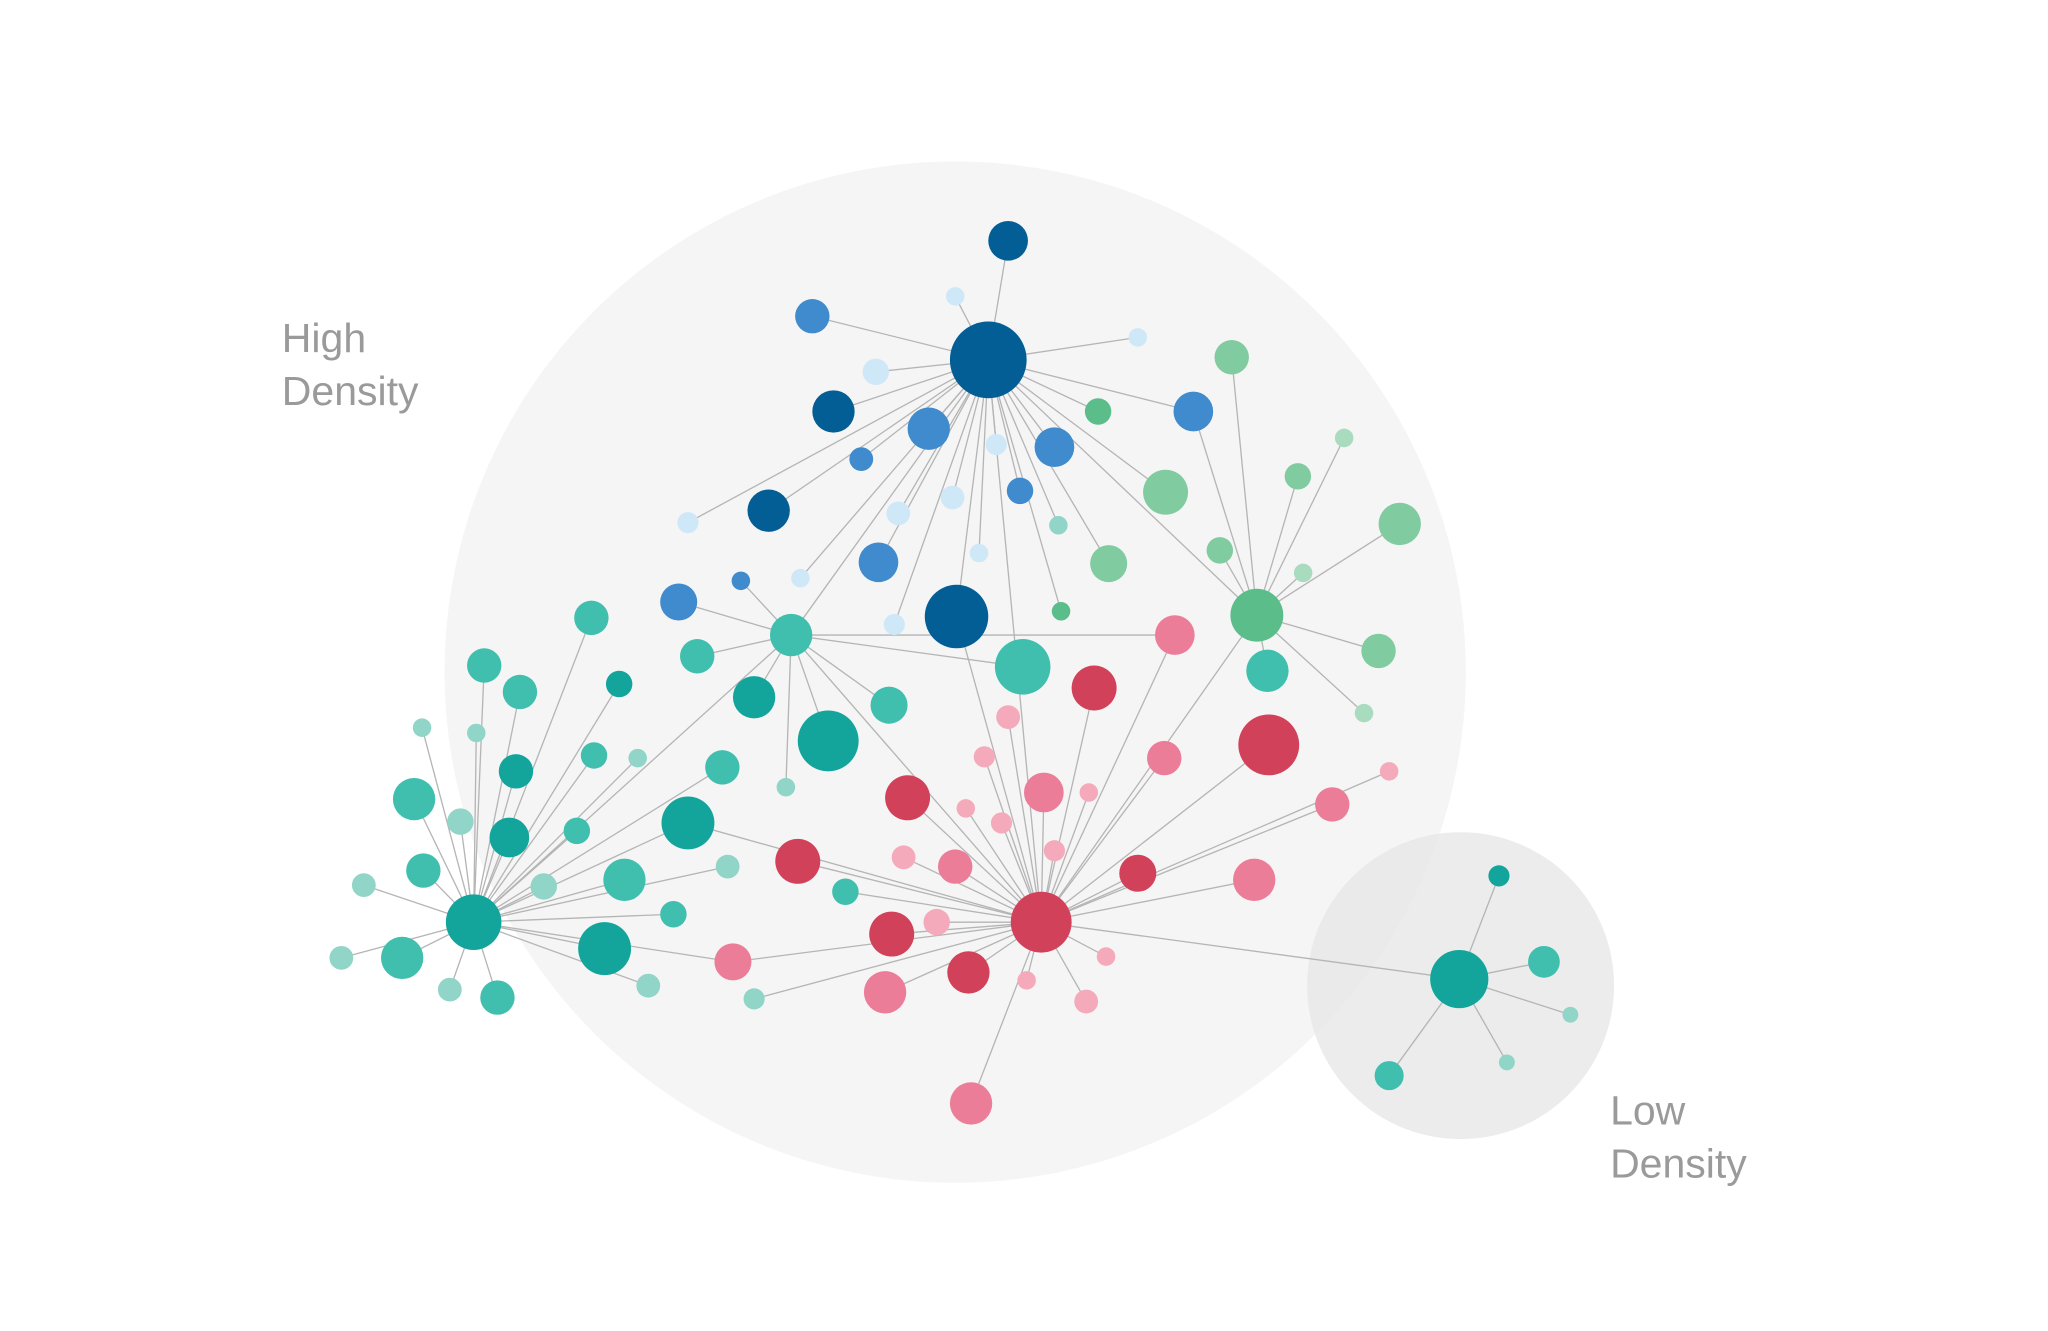  What do you see at coordinates (324, 338) in the screenshot?
I see `high-density-label-line: High` at bounding box center [324, 338].